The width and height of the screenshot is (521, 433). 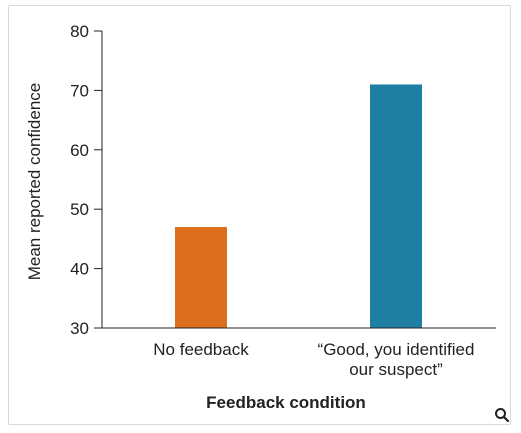 I want to click on x-tick-label: No feedback, so click(x=201, y=349).